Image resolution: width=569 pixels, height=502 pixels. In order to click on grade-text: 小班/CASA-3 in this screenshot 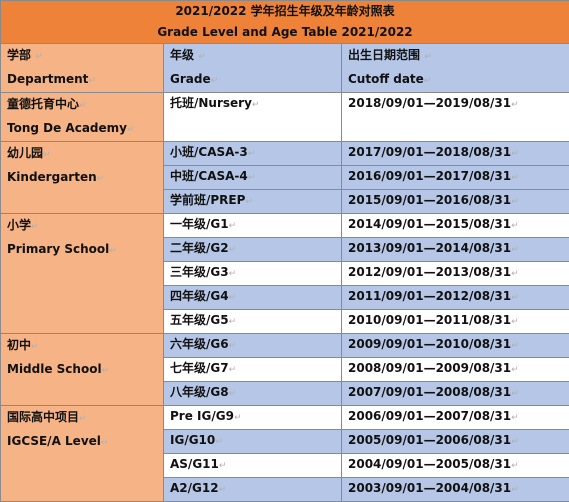, I will do `click(209, 152)`.